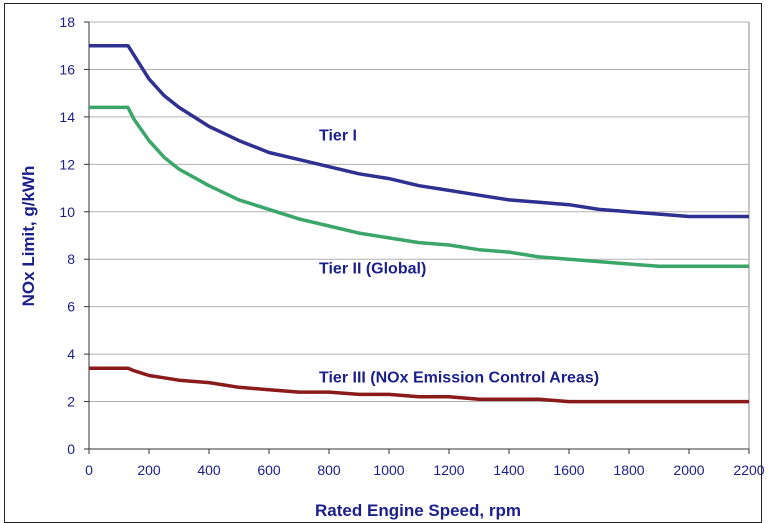 The height and width of the screenshot is (523, 768). I want to click on x-tick-label-200: 200, so click(149, 470).